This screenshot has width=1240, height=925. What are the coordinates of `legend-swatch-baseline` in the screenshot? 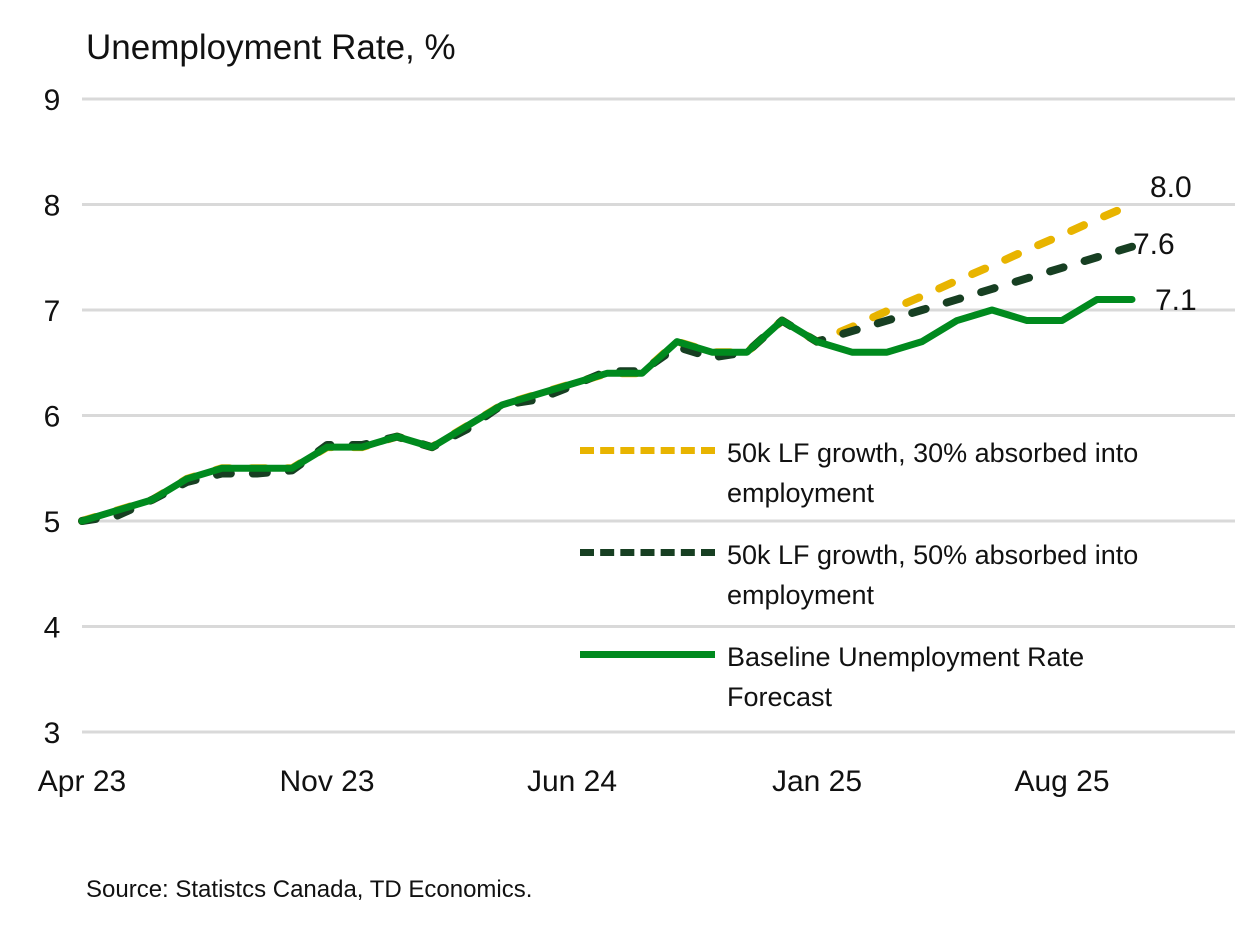 It's located at (647, 654).